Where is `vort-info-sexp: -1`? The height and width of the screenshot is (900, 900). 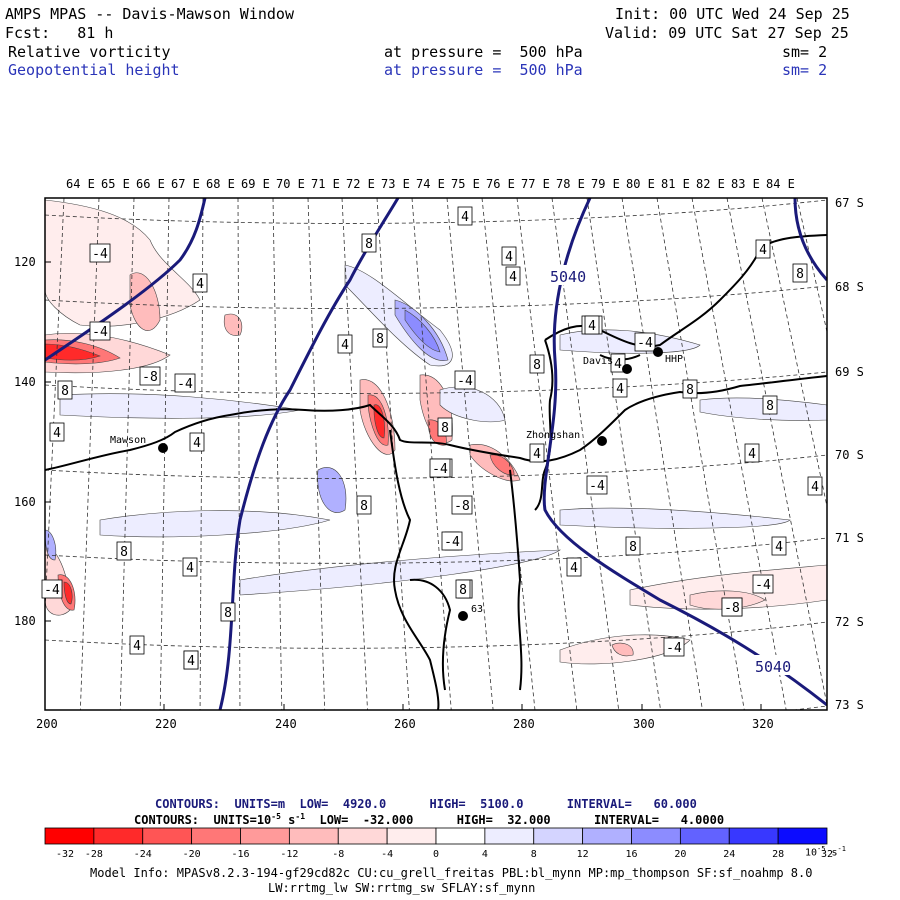 vort-info-sexp: -1 is located at coordinates (300, 816).